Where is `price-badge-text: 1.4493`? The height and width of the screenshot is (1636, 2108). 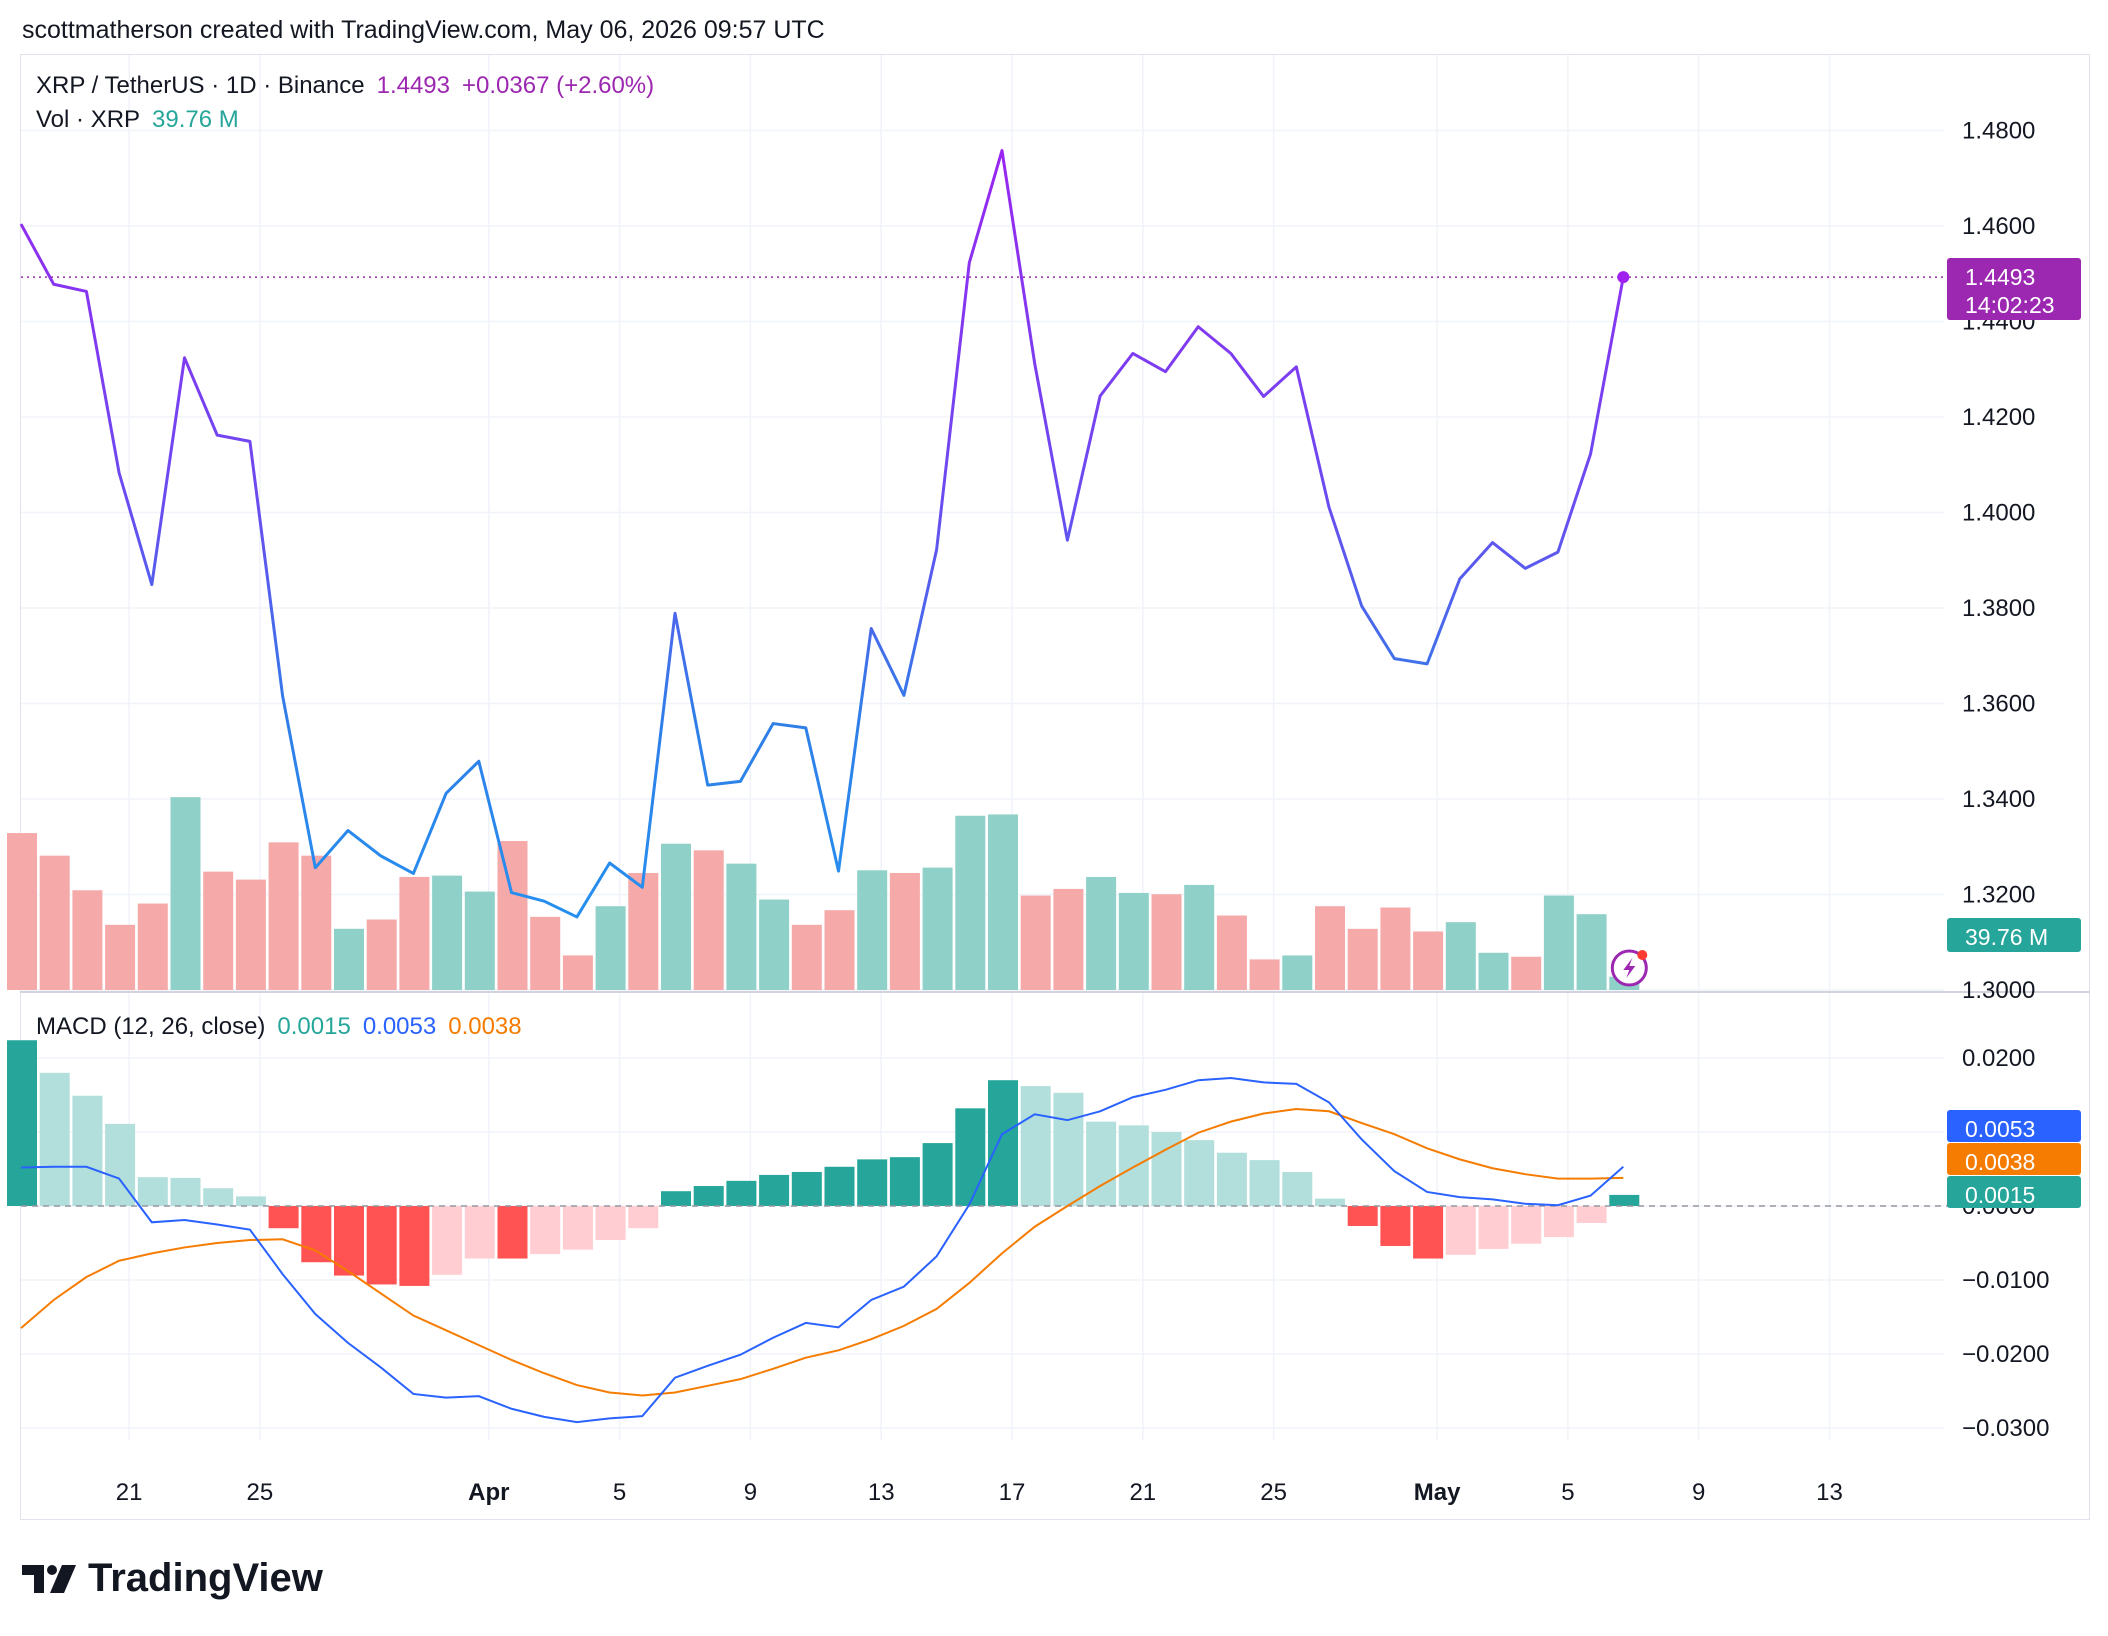
price-badge-text: 1.4493 is located at coordinates (2000, 277).